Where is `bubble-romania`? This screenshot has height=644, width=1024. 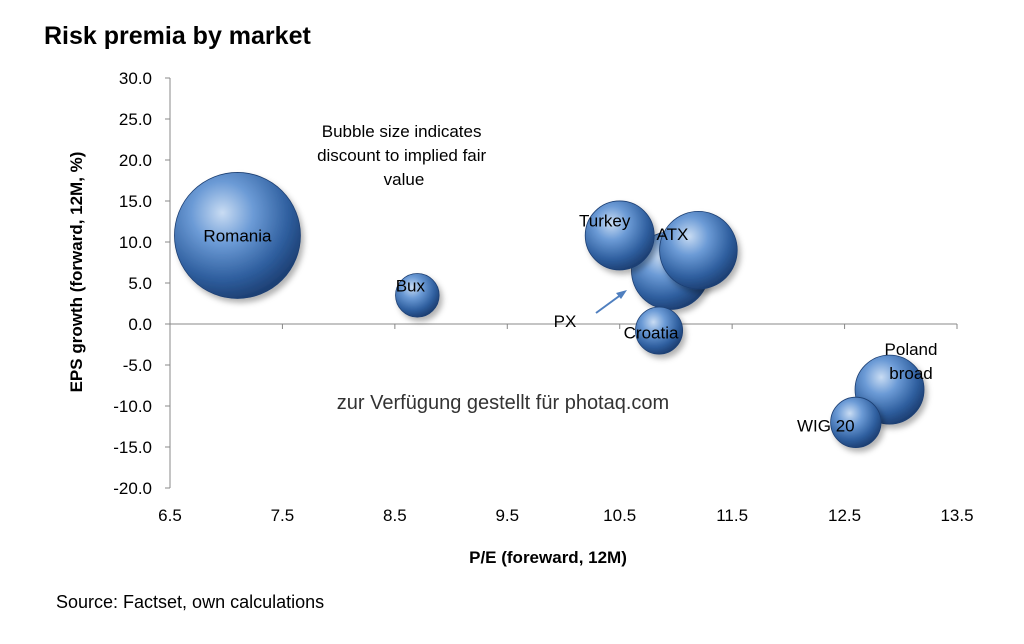 bubble-romania is located at coordinates (237, 235).